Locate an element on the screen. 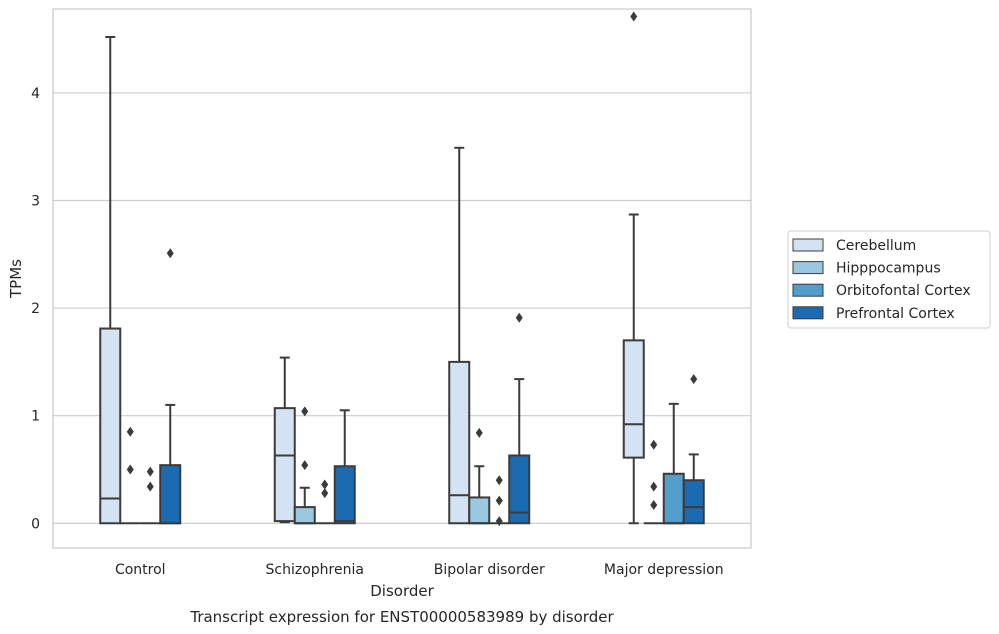 The width and height of the screenshot is (999, 634). x-tick-label: Bipolar disorder is located at coordinates (489, 570).